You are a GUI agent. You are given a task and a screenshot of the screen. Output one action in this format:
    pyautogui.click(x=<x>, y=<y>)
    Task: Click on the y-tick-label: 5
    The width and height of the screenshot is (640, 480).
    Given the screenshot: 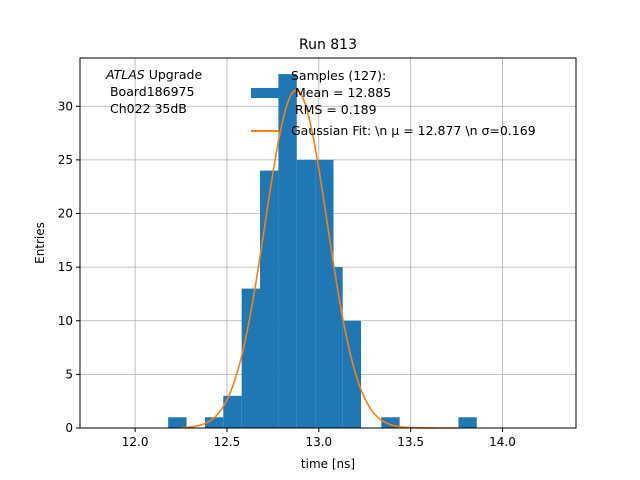 What is the action you would take?
    pyautogui.click(x=69, y=374)
    